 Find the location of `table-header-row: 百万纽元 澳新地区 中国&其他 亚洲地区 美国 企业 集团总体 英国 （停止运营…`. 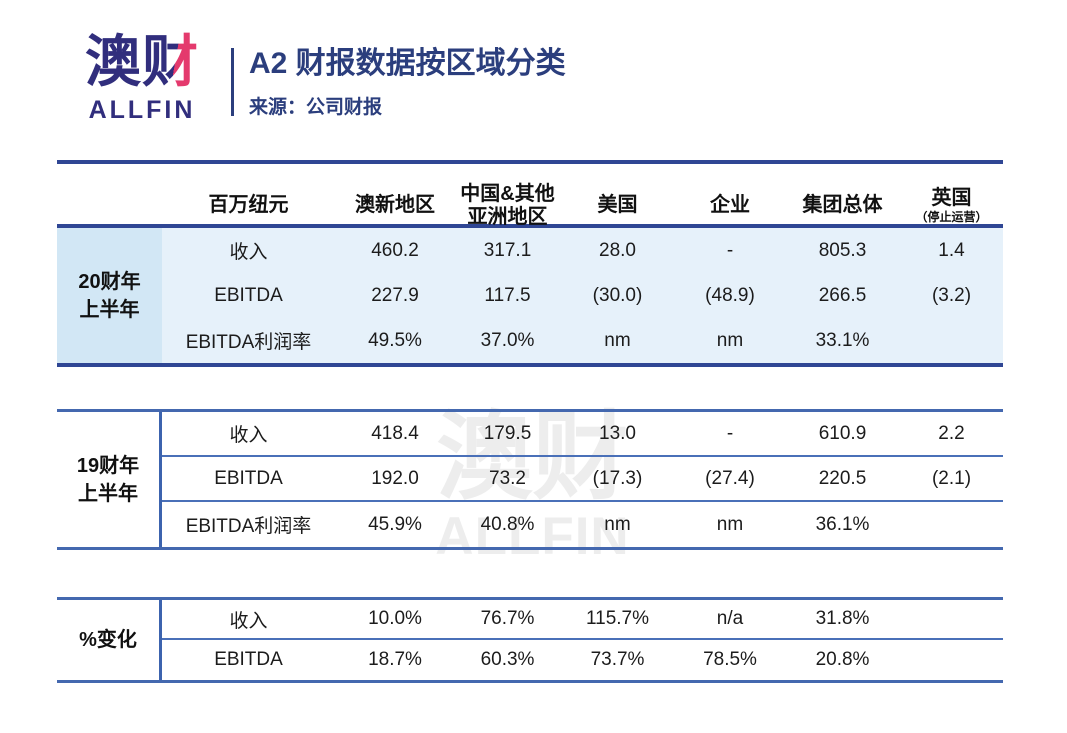

table-header-row: 百万纽元 澳新地区 中国&其他 亚洲地区 美国 企业 集团总体 英国 （停止运营… is located at coordinates (530, 194).